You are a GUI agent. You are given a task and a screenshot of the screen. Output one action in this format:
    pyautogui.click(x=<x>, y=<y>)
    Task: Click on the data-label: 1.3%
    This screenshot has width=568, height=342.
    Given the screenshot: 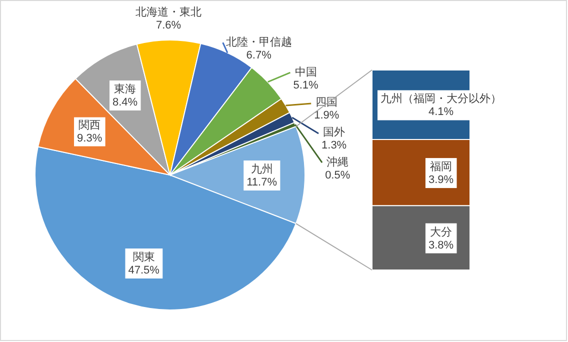 What is the action you would take?
    pyautogui.click(x=334, y=146)
    